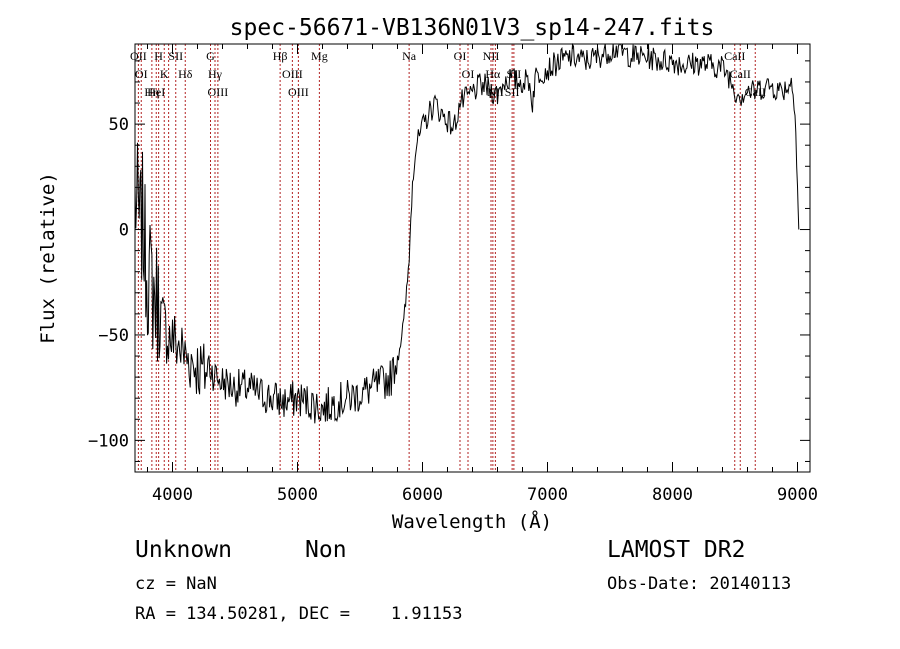  I want to click on x-tick-label: 9000, so click(797, 495).